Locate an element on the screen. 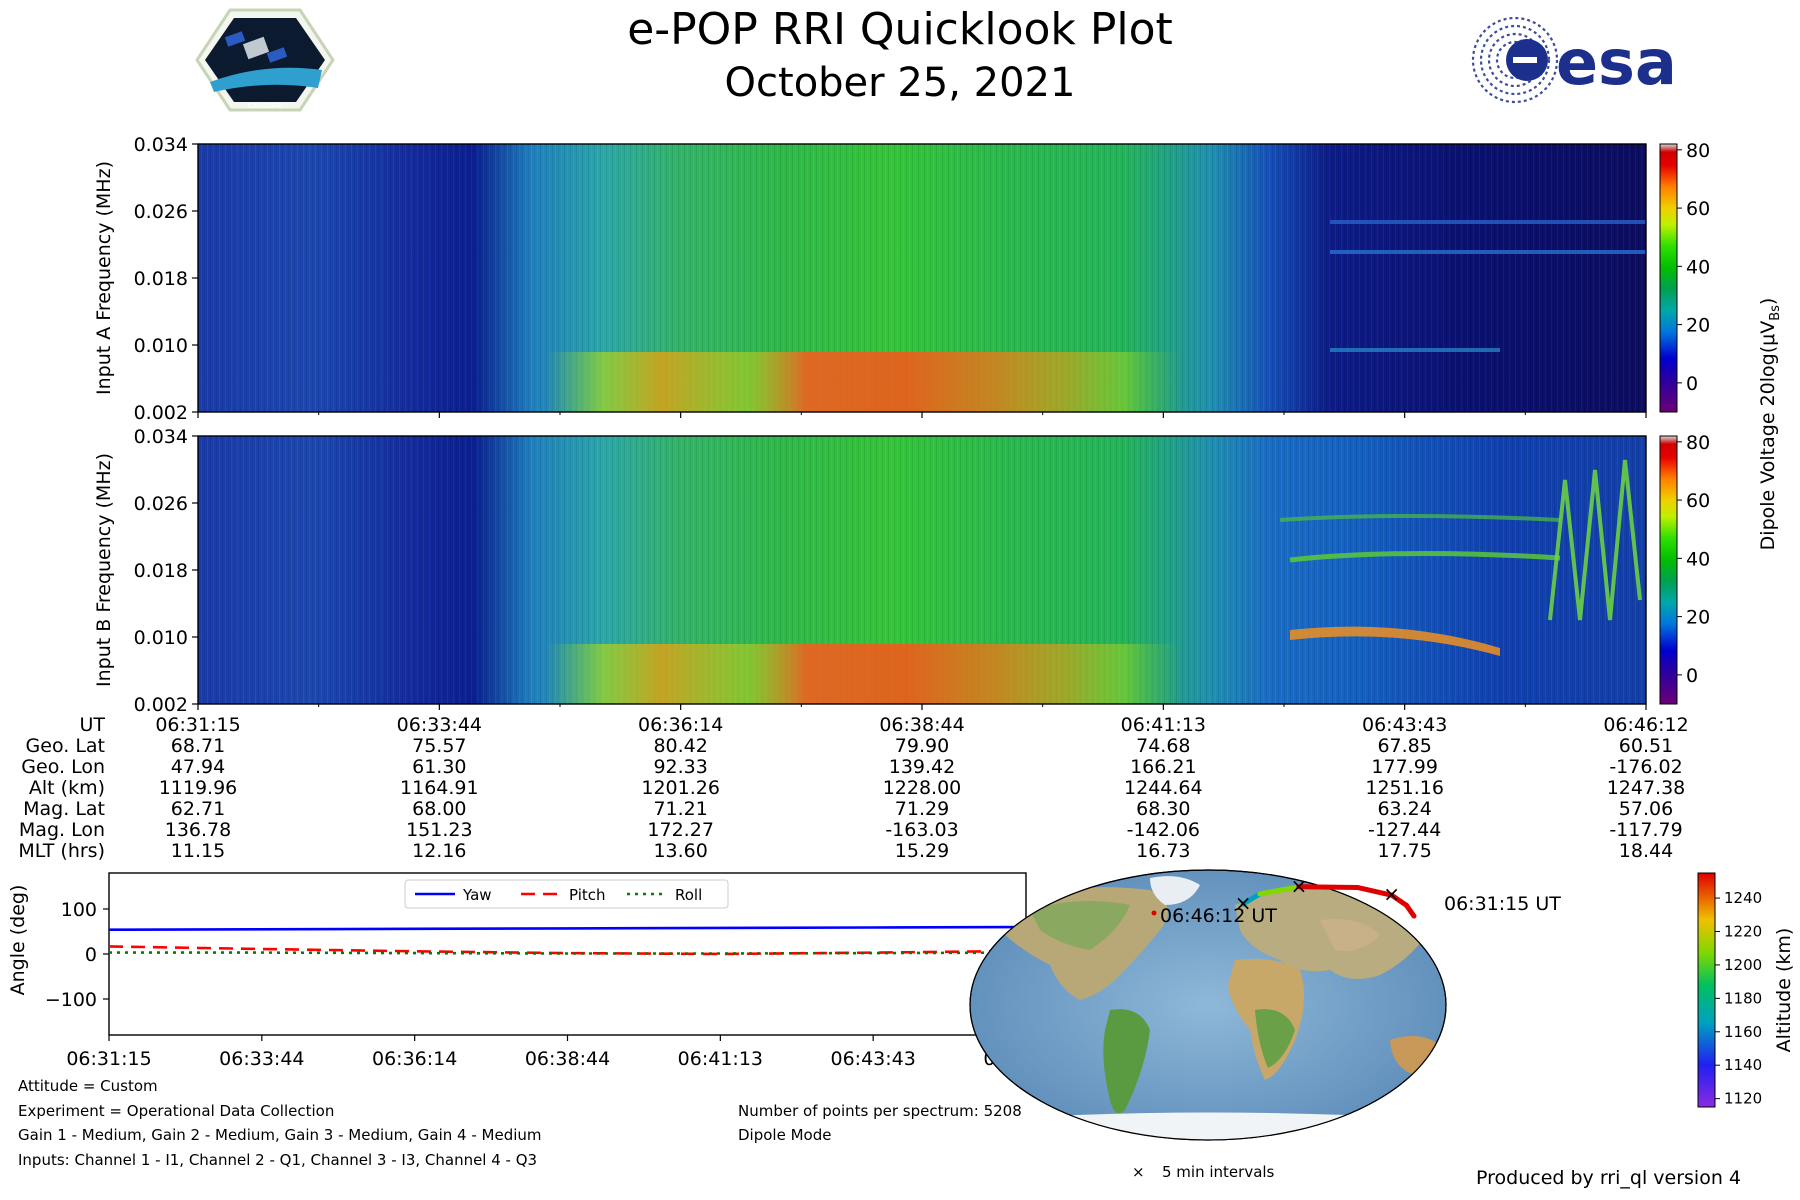 Image resolution: width=1800 pixels, height=1200 pixels. ephemeris-cell: 62.71 is located at coordinates (198, 809).